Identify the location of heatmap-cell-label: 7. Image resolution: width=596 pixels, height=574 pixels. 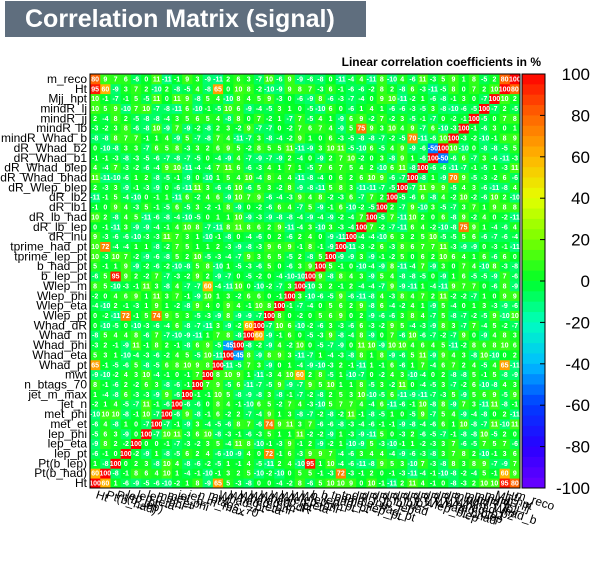
(464, 405).